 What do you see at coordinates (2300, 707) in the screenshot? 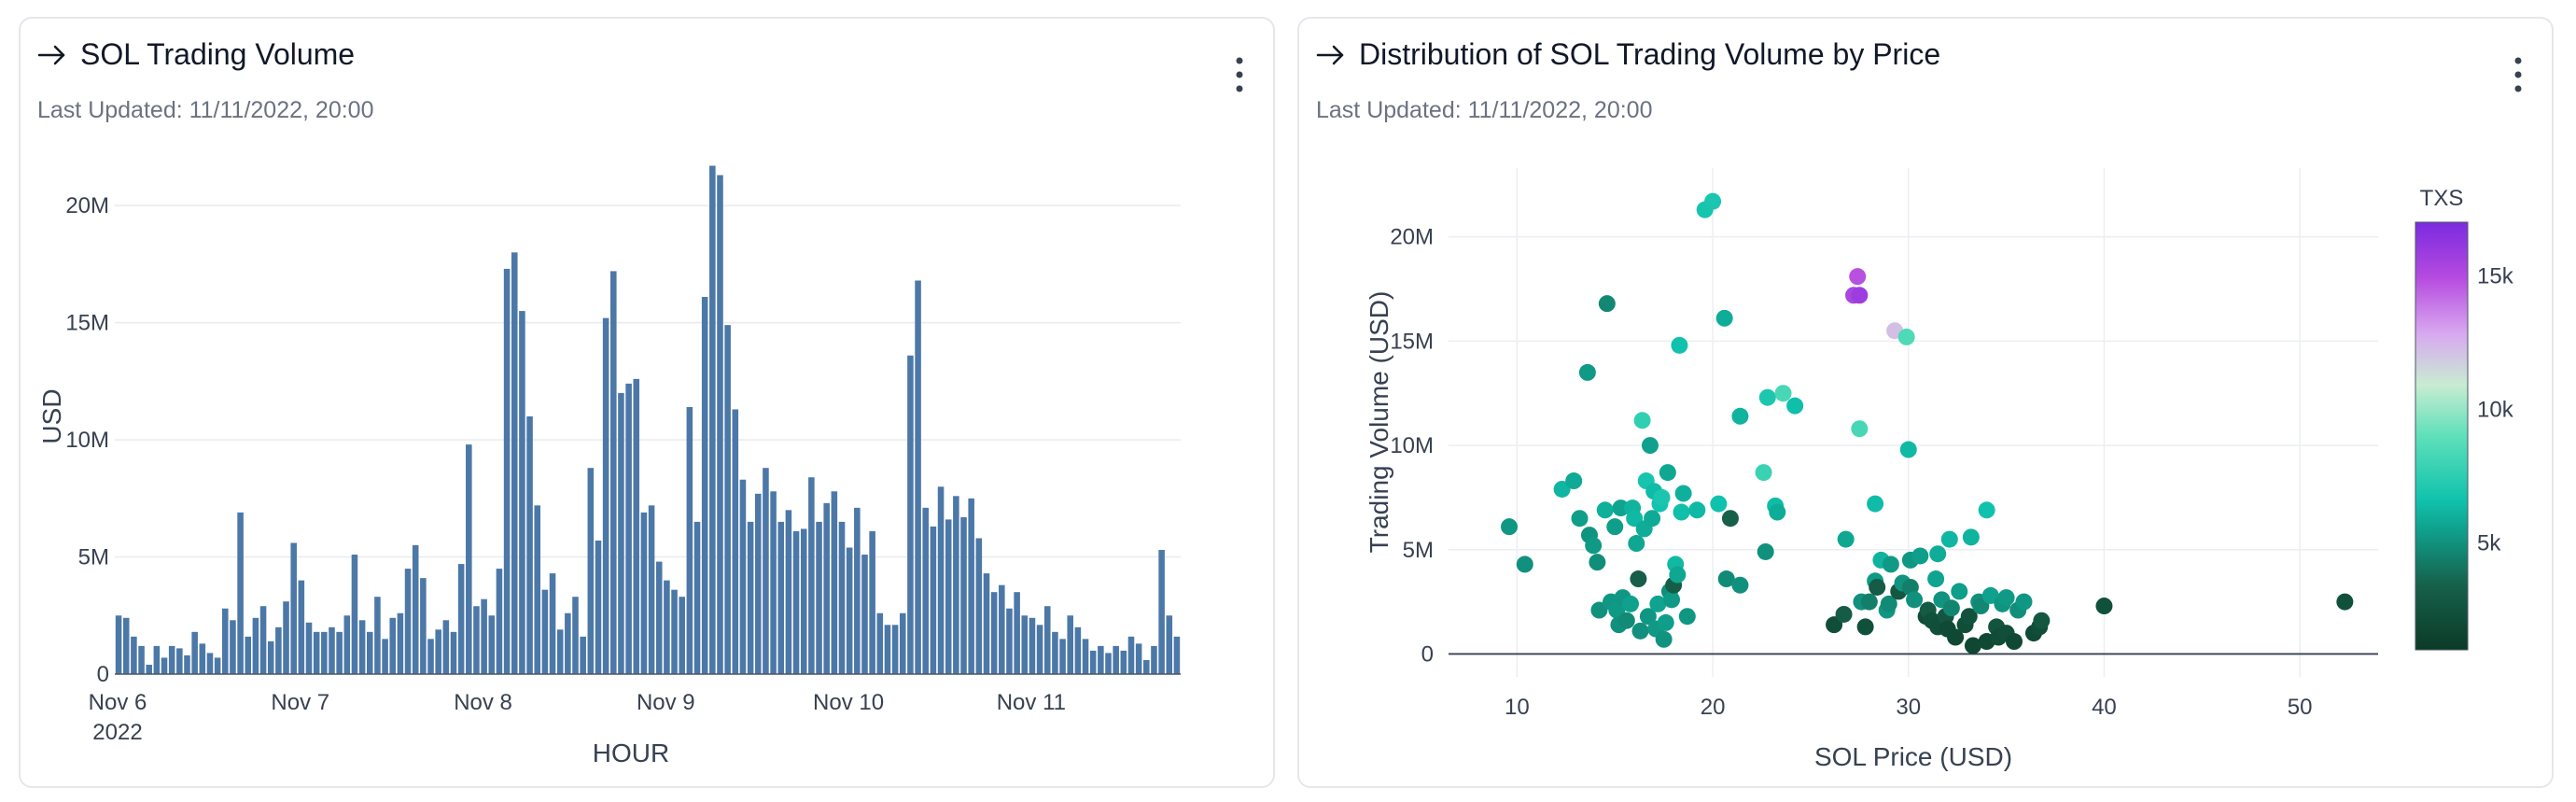
I see `x-tick-label: 50` at bounding box center [2300, 707].